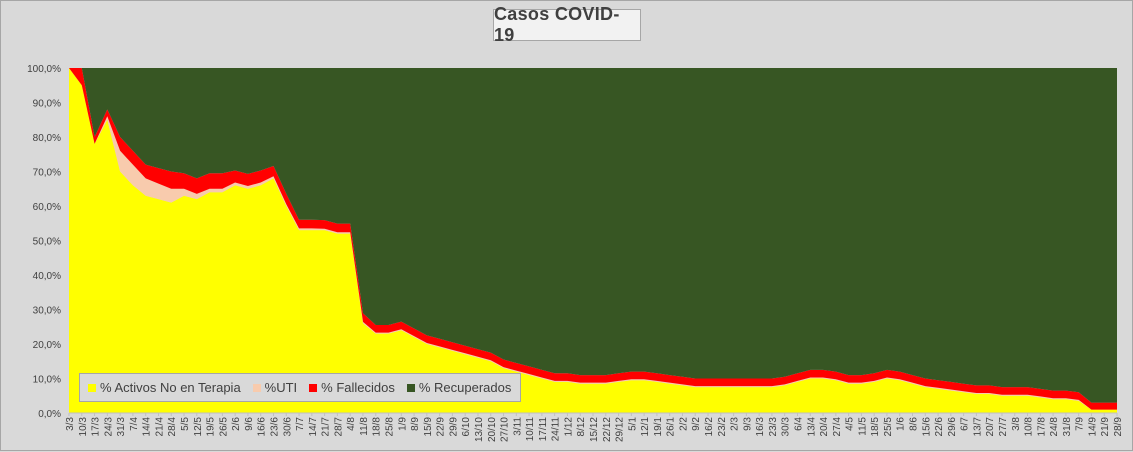 The height and width of the screenshot is (452, 1133). What do you see at coordinates (658, 427) in the screenshot?
I see `x-tick-label: 19/1` at bounding box center [658, 427].